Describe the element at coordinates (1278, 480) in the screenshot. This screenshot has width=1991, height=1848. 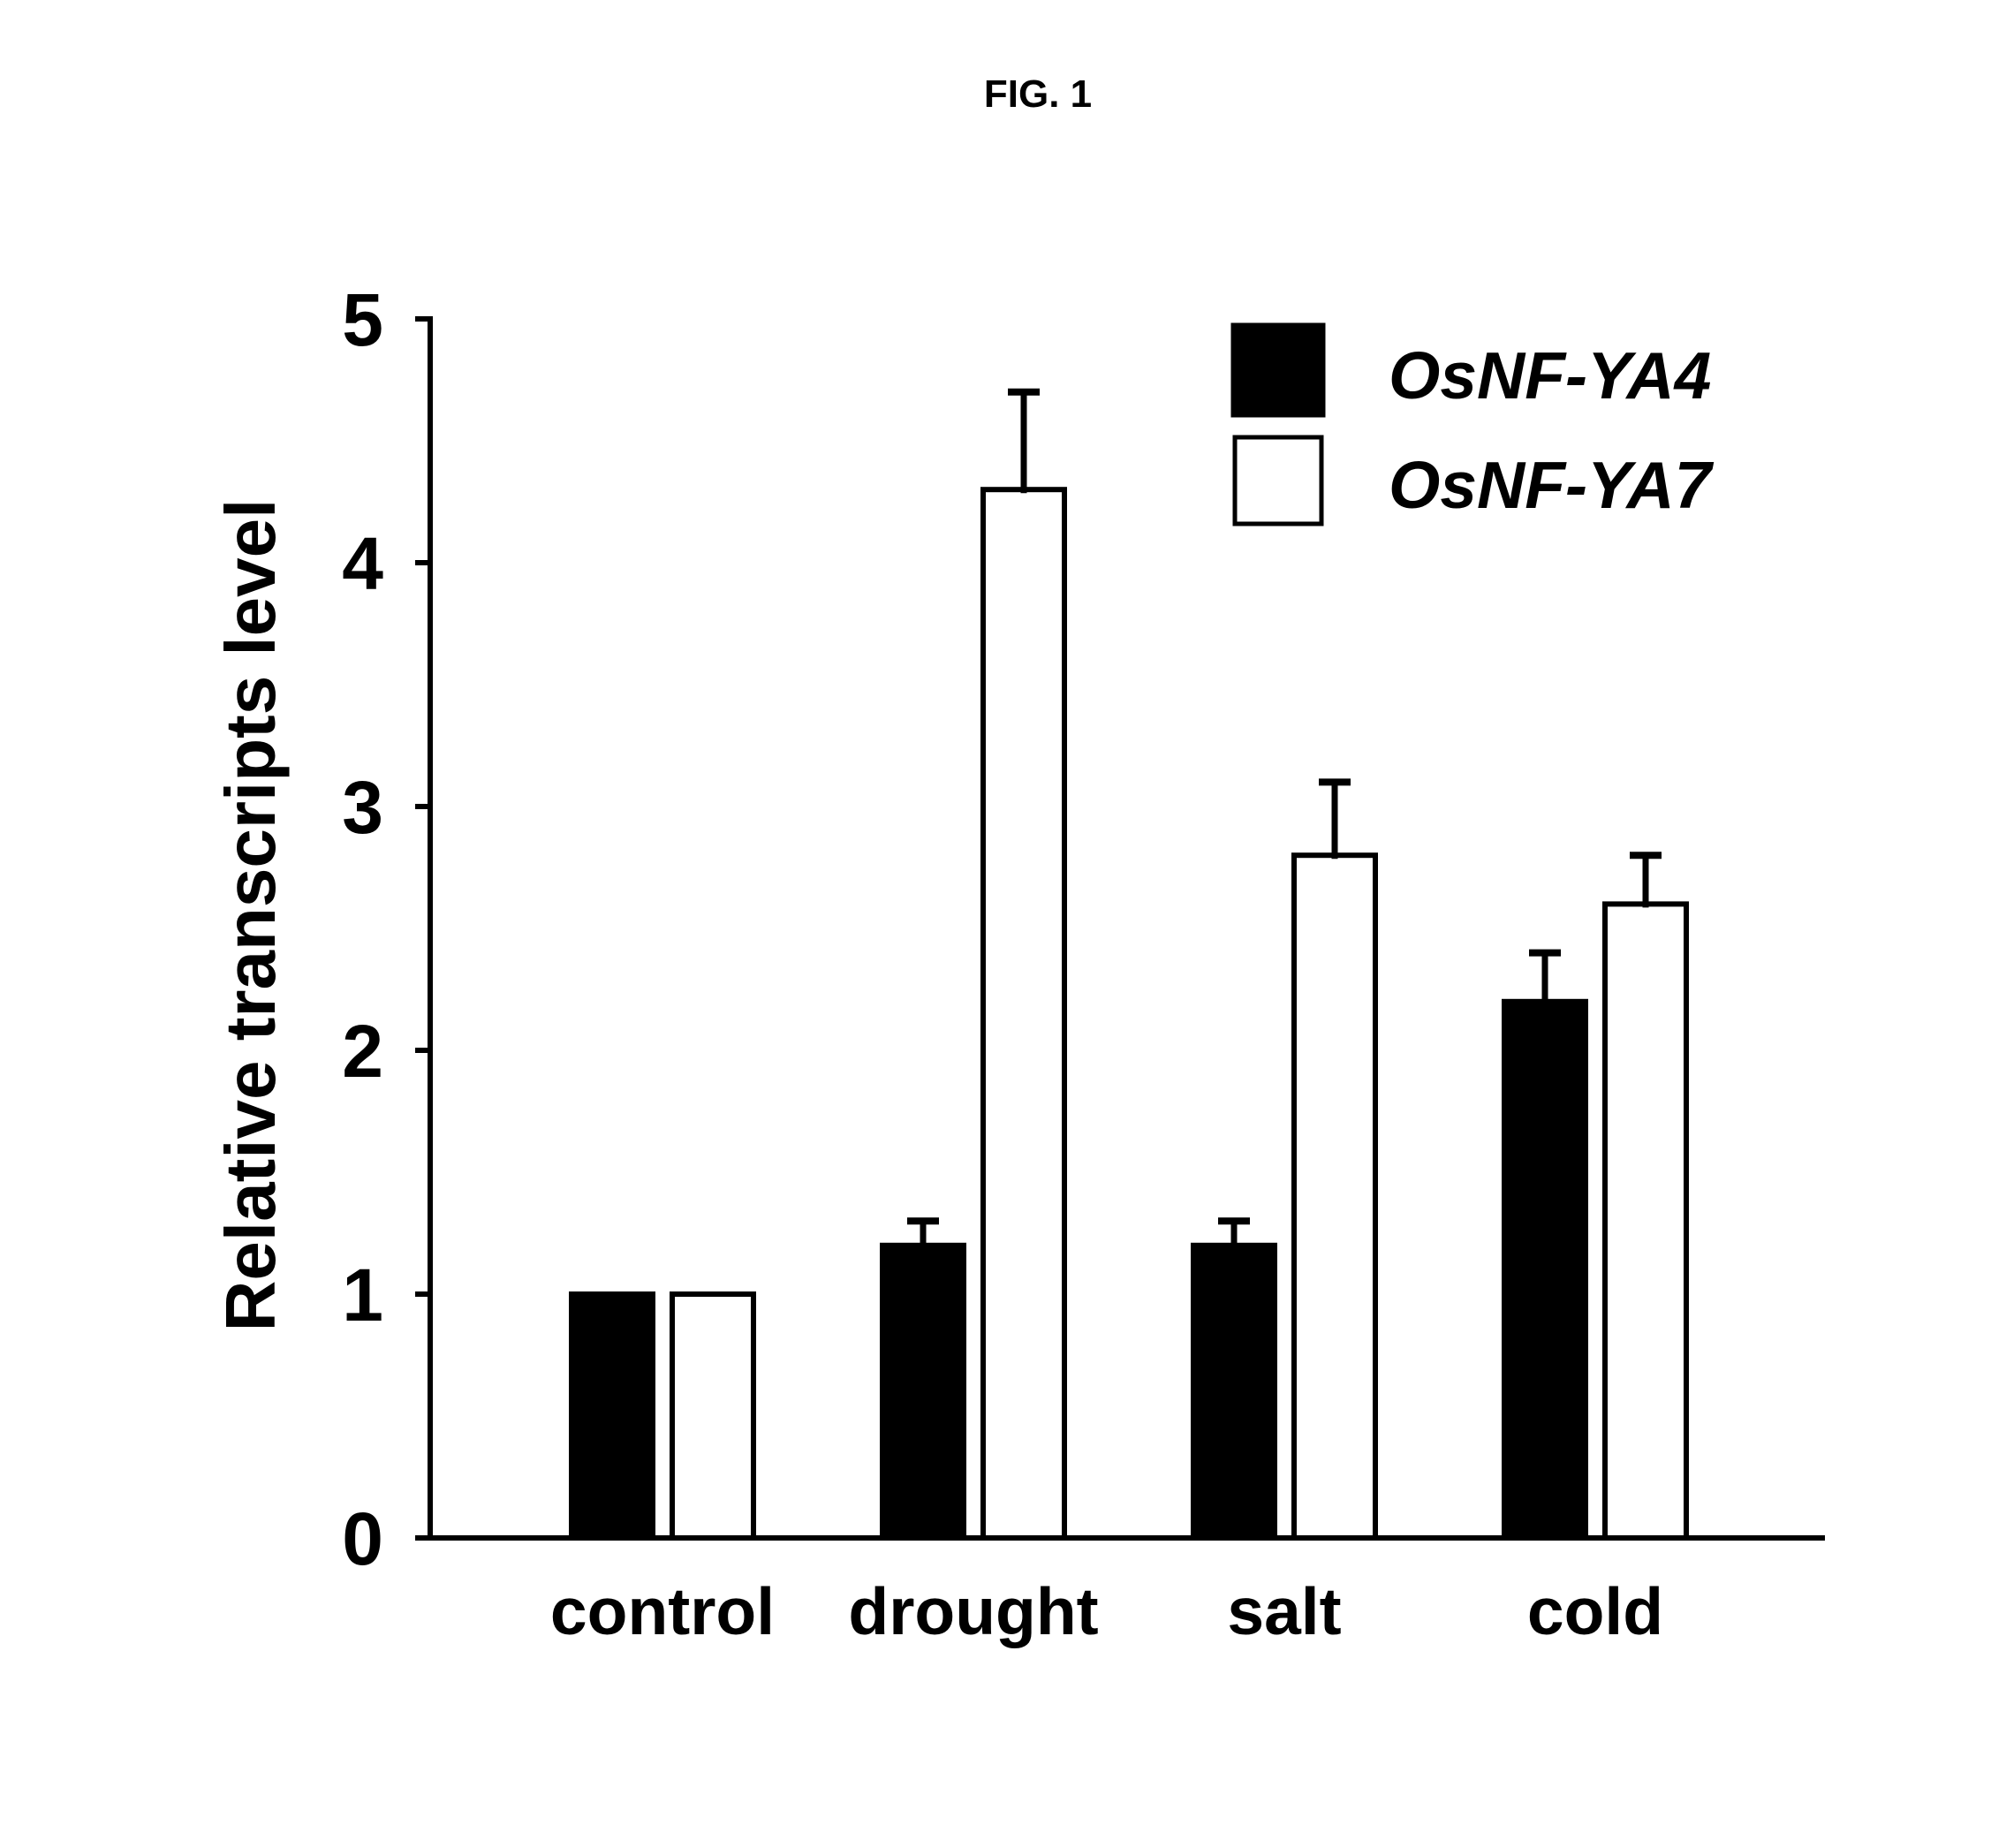
I see `legend-swatch-osnf-ya7` at that location.